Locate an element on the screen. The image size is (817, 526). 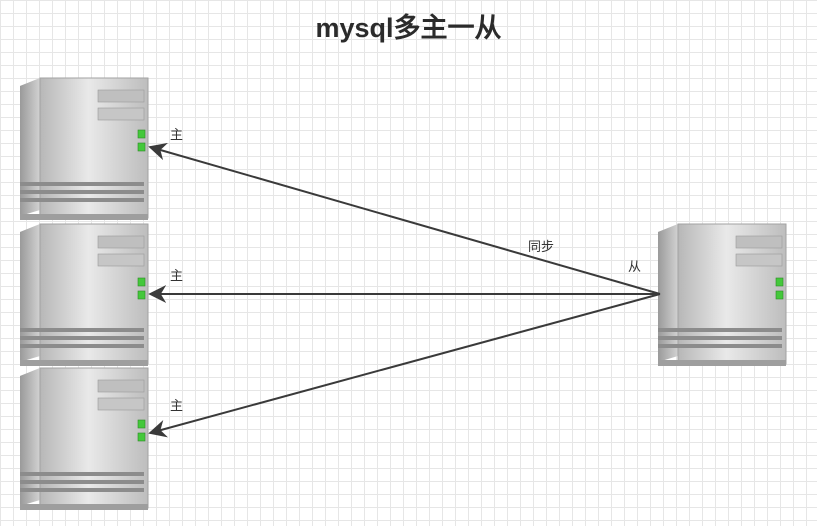
diagram-title: mysql多主一从 is located at coordinates (408, 28).